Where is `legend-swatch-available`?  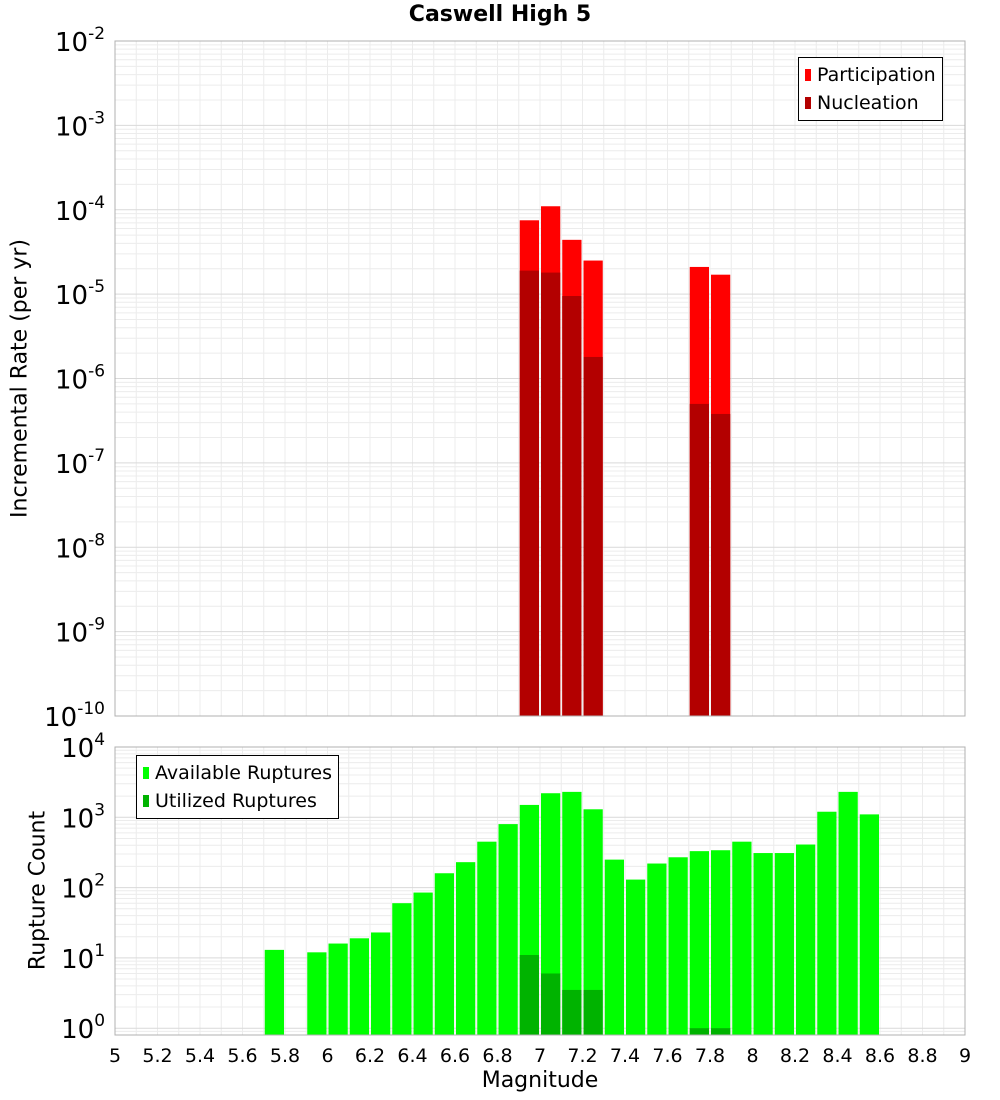
legend-swatch-available is located at coordinates (146, 773).